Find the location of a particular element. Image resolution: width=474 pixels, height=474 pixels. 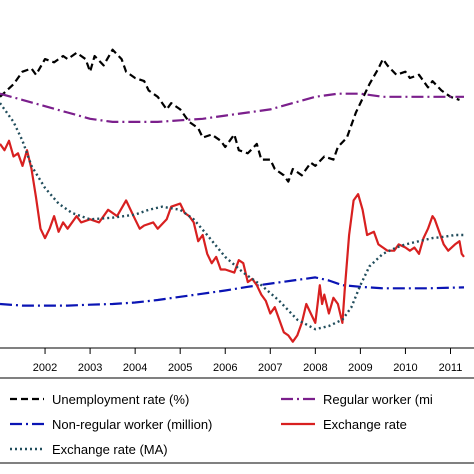

x-tick-label-2010: 2010 is located at coordinates (405, 368).